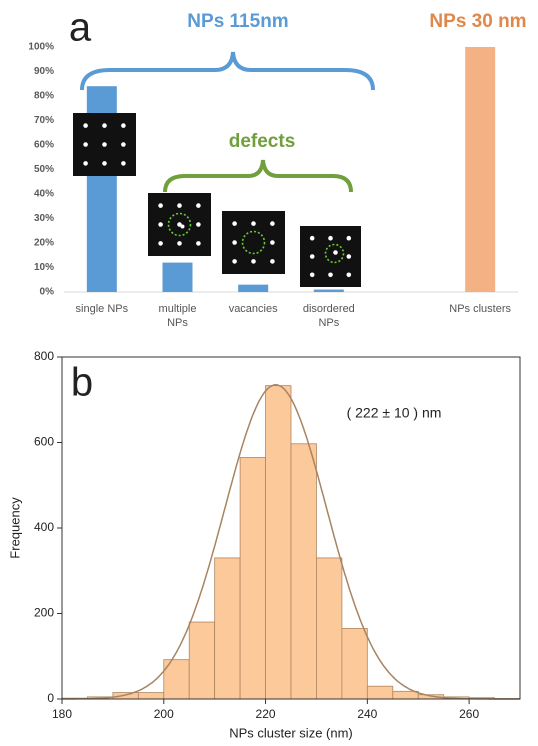 The height and width of the screenshot is (746, 538). What do you see at coordinates (14, 528) in the screenshot?
I see `y-axis-label: Frequency` at bounding box center [14, 528].